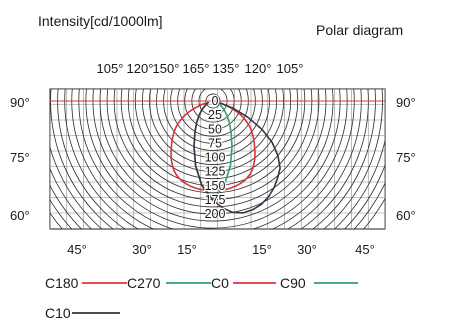  What do you see at coordinates (215, 172) in the screenshot?
I see `radial-tick-label: 125` at bounding box center [215, 172].